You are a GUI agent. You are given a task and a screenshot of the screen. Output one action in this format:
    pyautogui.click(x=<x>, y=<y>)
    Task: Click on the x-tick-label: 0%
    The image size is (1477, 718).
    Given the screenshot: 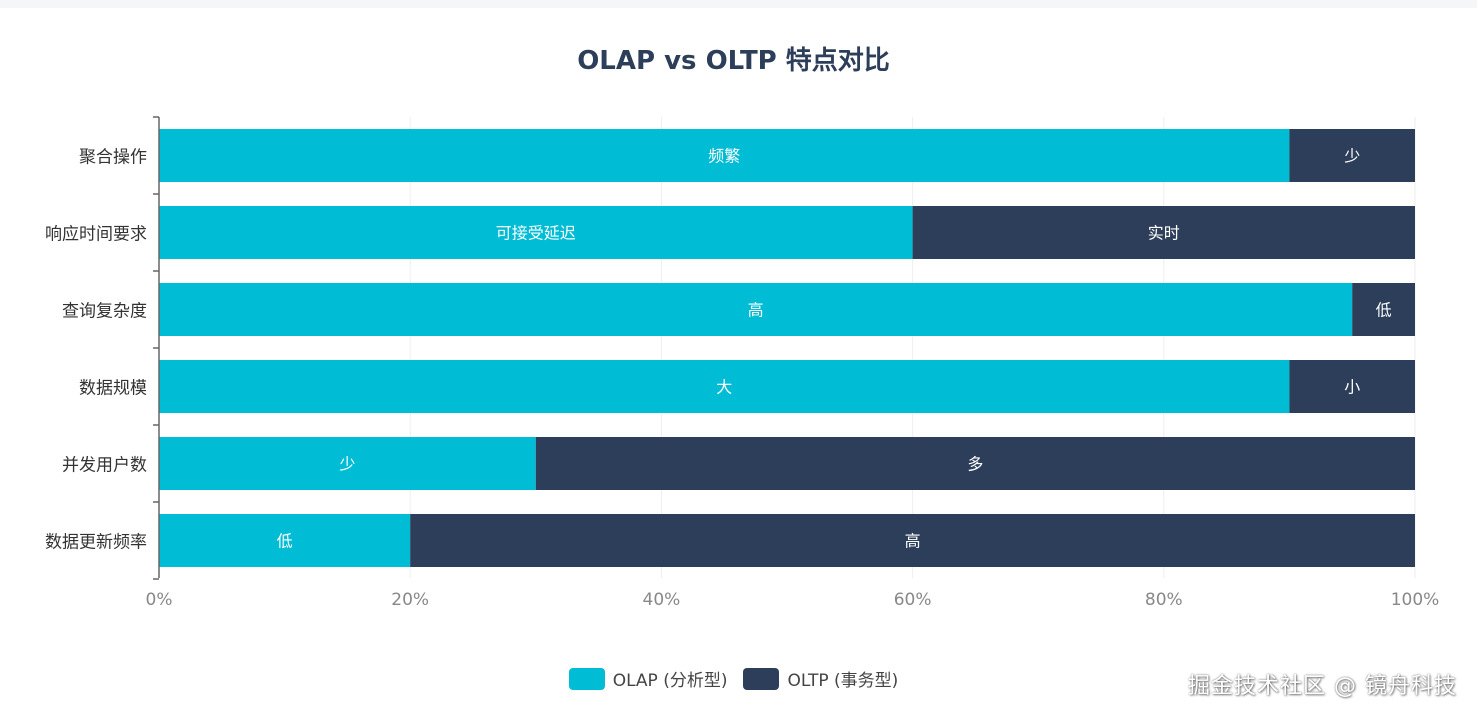 What is the action you would take?
    pyautogui.click(x=159, y=600)
    